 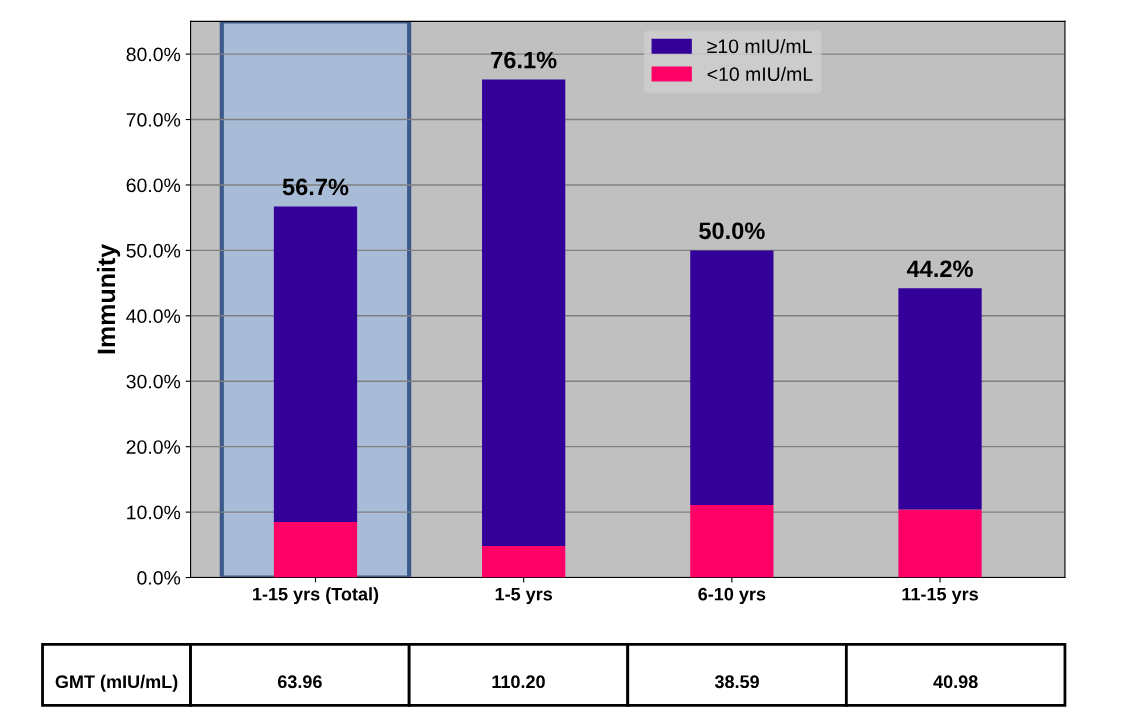 I want to click on y-tick-label: 60.0%, so click(x=153, y=185).